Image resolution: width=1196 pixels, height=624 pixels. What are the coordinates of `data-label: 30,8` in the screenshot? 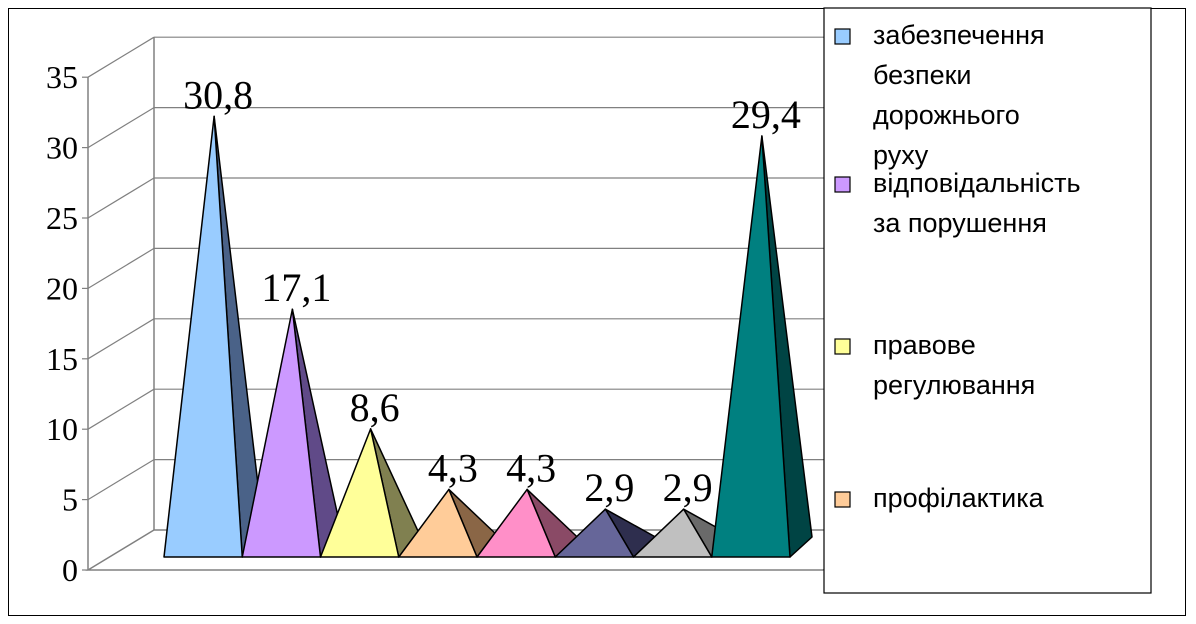 It's located at (218, 94).